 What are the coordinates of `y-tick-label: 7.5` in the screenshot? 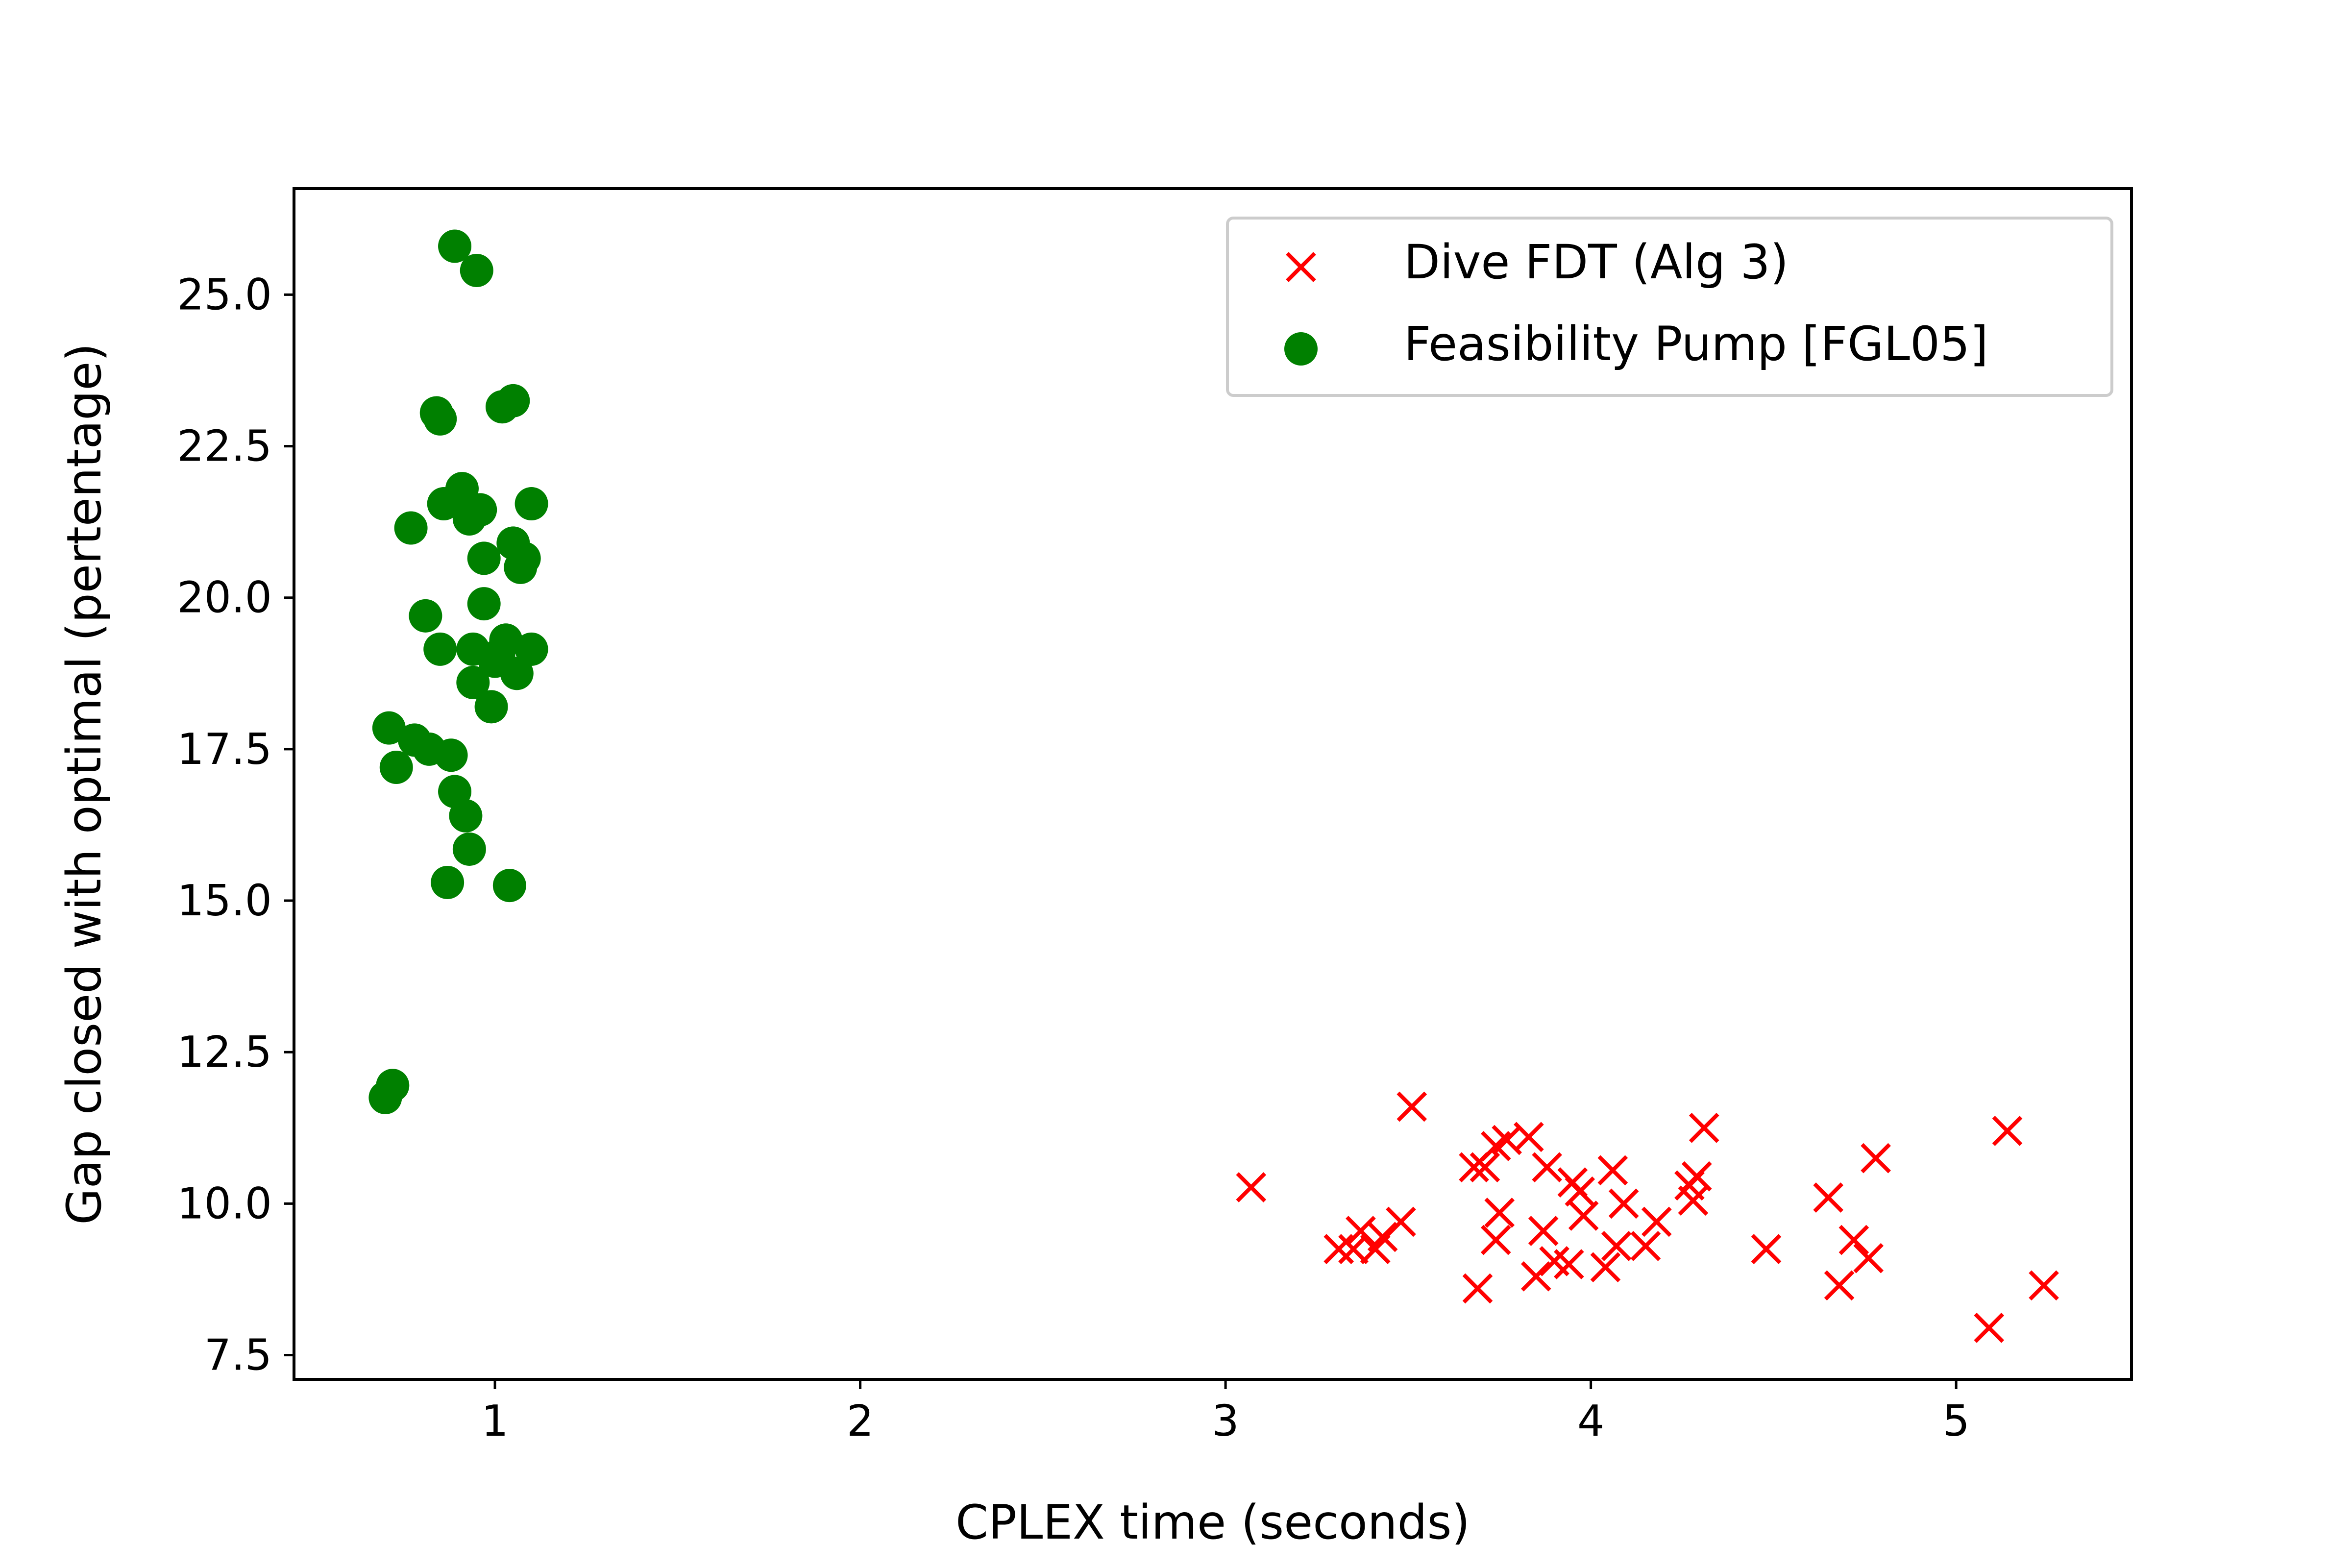 It's located at (238, 1355).